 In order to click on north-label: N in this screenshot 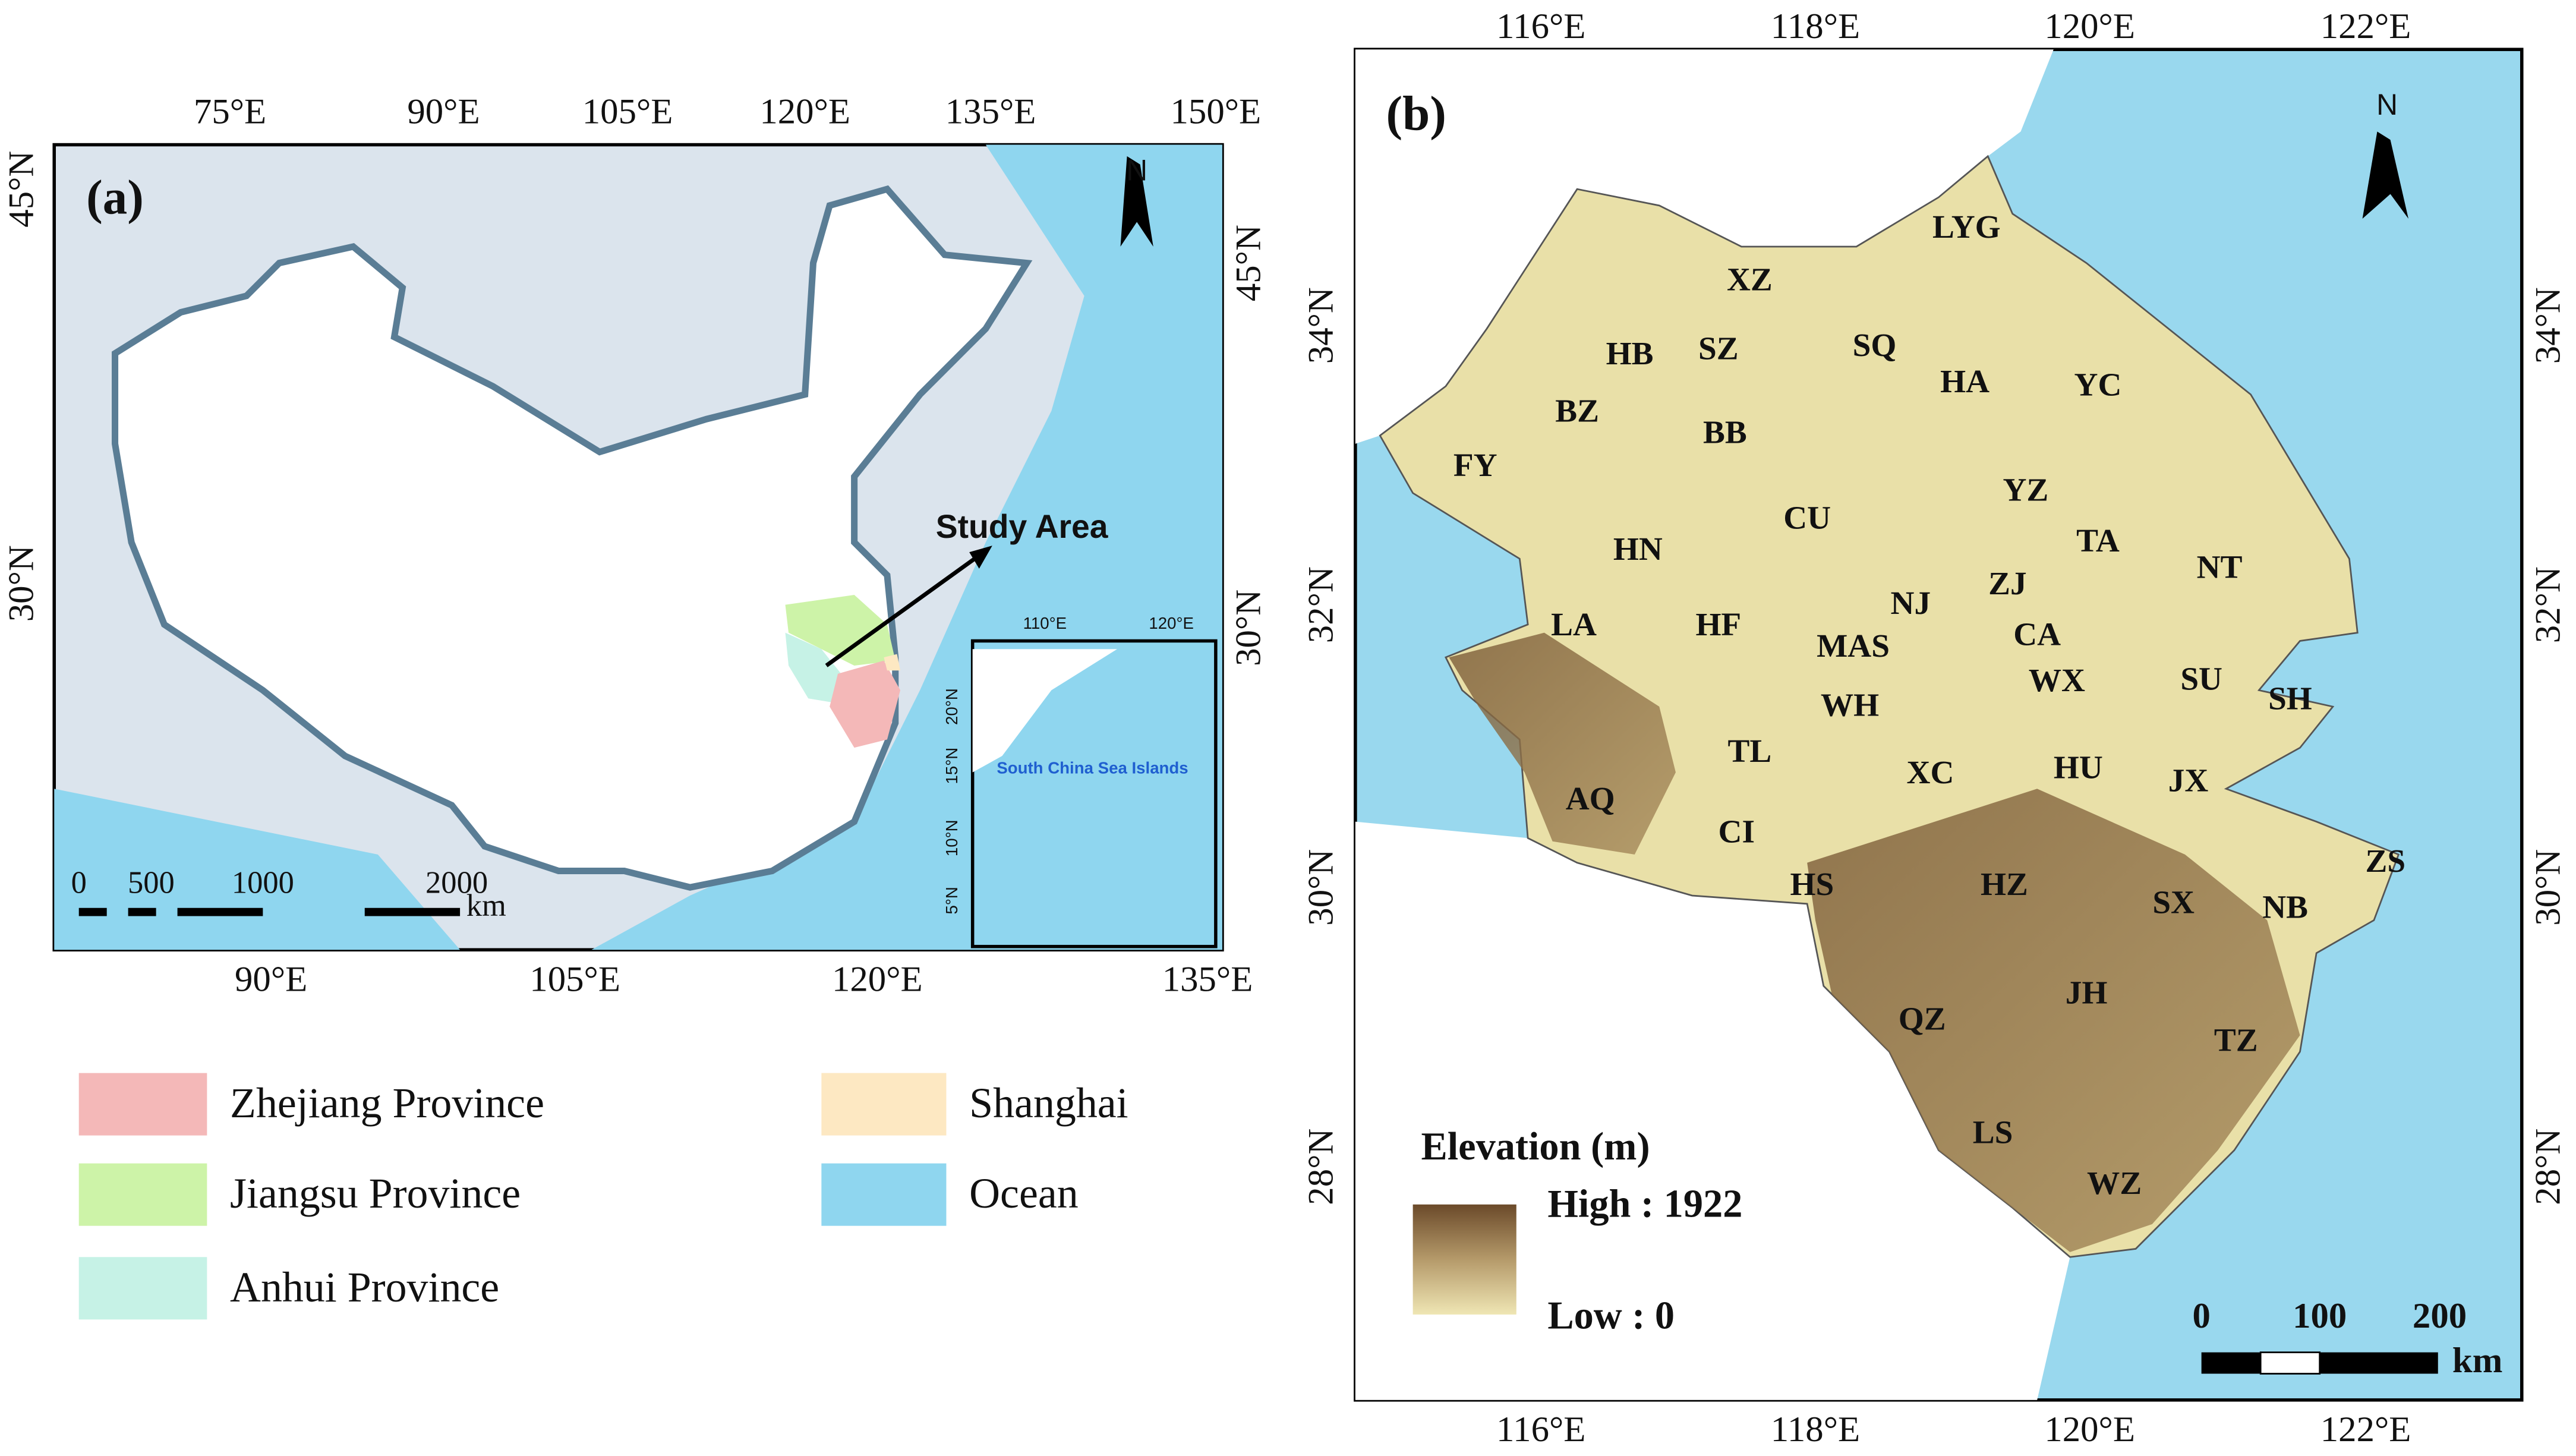, I will do `click(1137, 170)`.